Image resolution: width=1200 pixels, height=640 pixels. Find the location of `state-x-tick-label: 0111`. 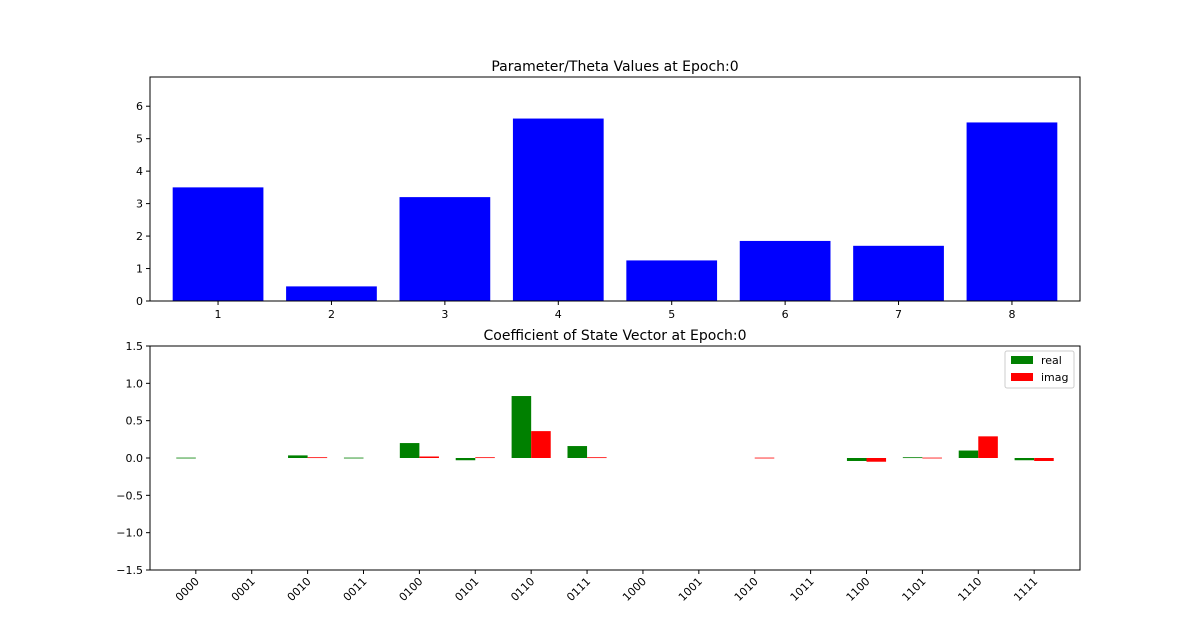

state-x-tick-label: 0111 is located at coordinates (578, 589).